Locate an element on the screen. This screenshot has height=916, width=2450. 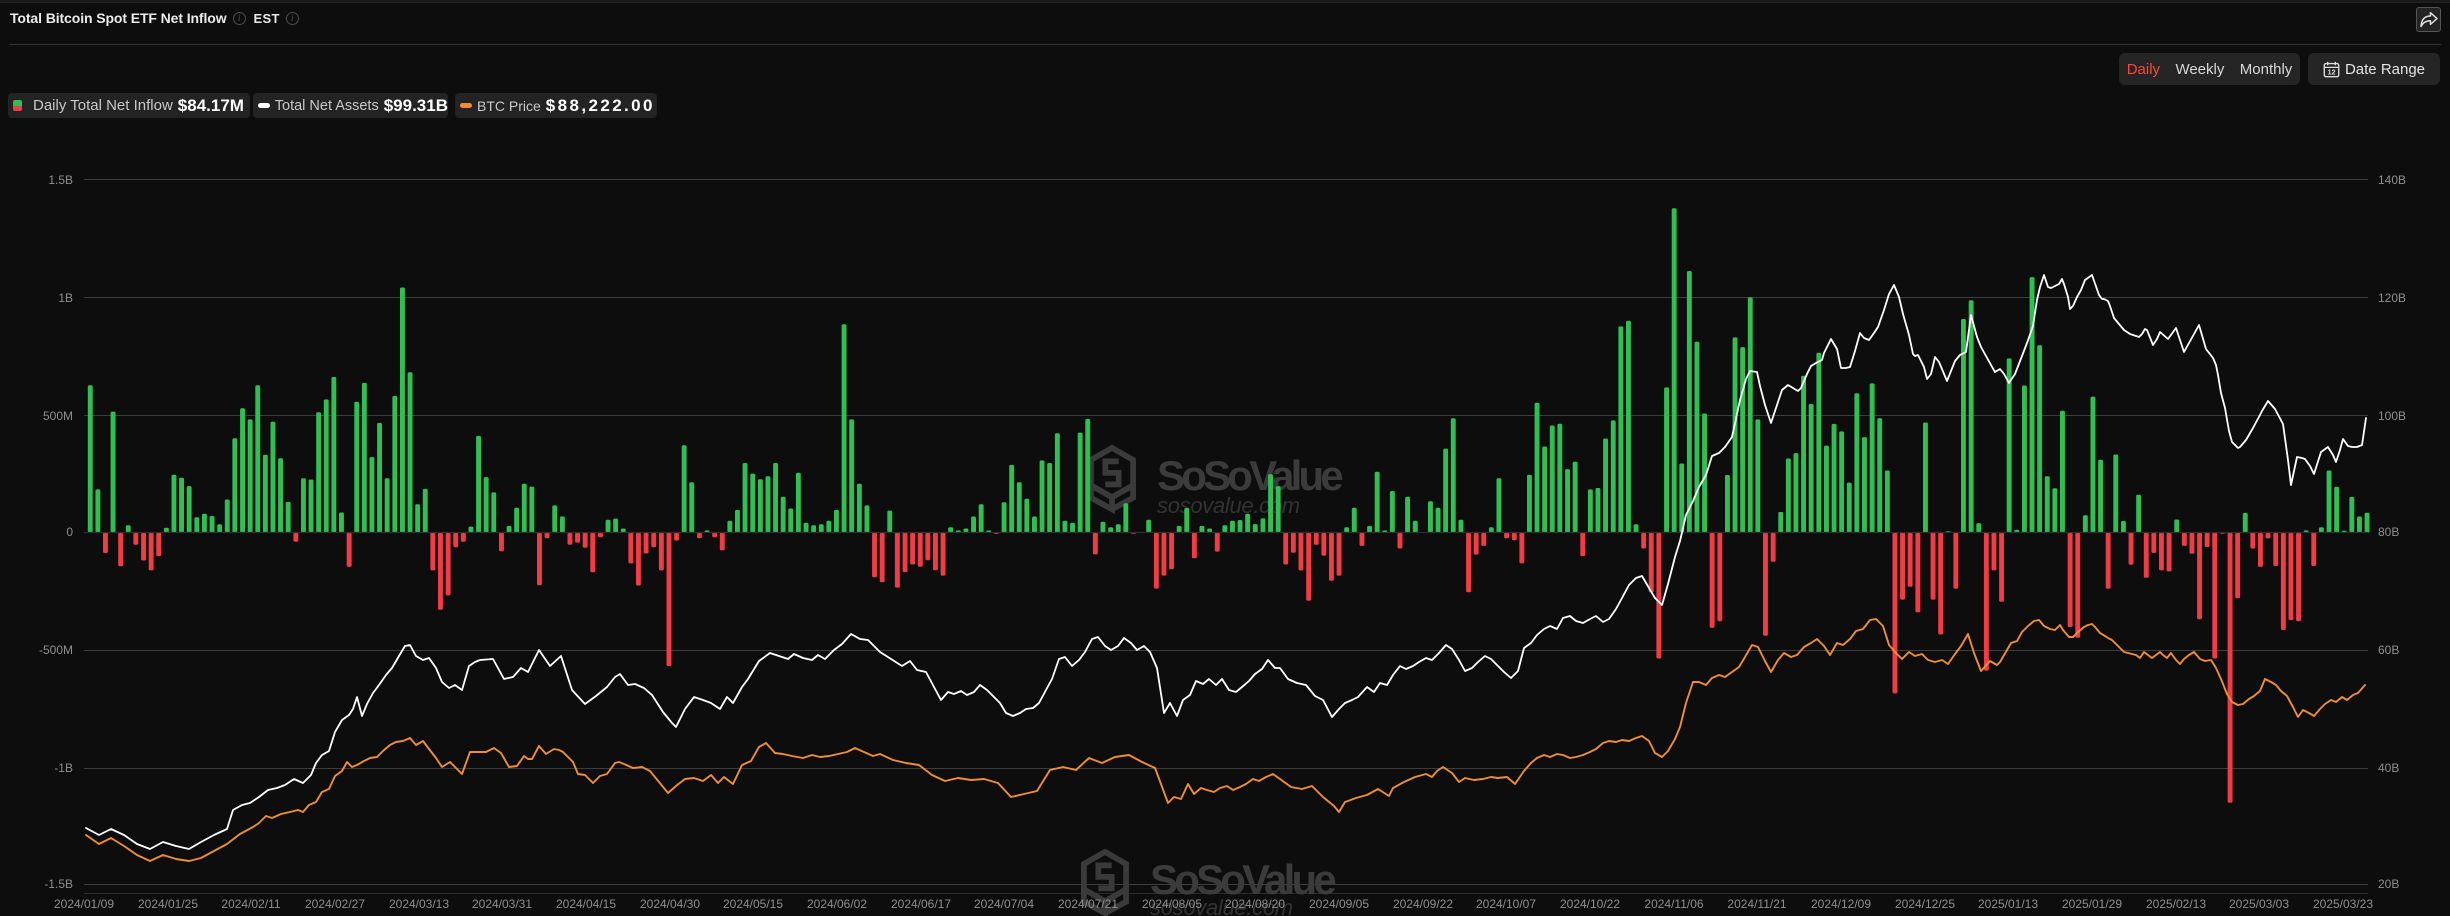
svg-text: 40B is located at coordinates (2388, 768).